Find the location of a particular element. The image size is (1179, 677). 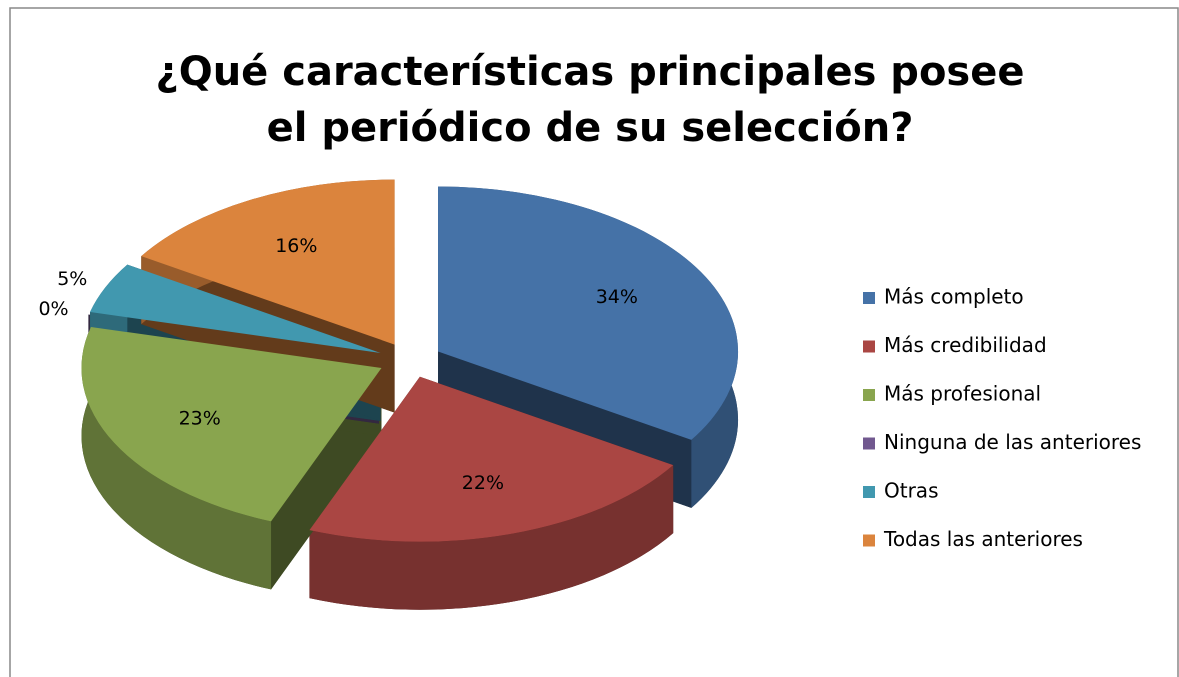

legend-label: Todas las anteriores is located at coordinates (983, 539).